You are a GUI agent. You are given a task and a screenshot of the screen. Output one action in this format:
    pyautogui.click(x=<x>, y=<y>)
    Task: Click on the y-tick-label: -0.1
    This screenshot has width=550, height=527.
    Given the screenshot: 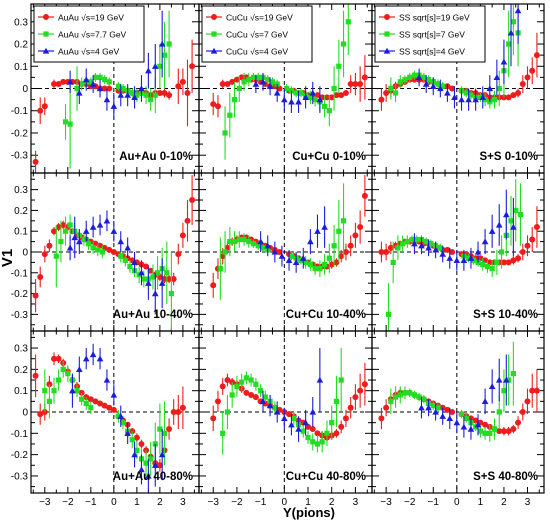 What is the action you would take?
    pyautogui.click(x=20, y=111)
    